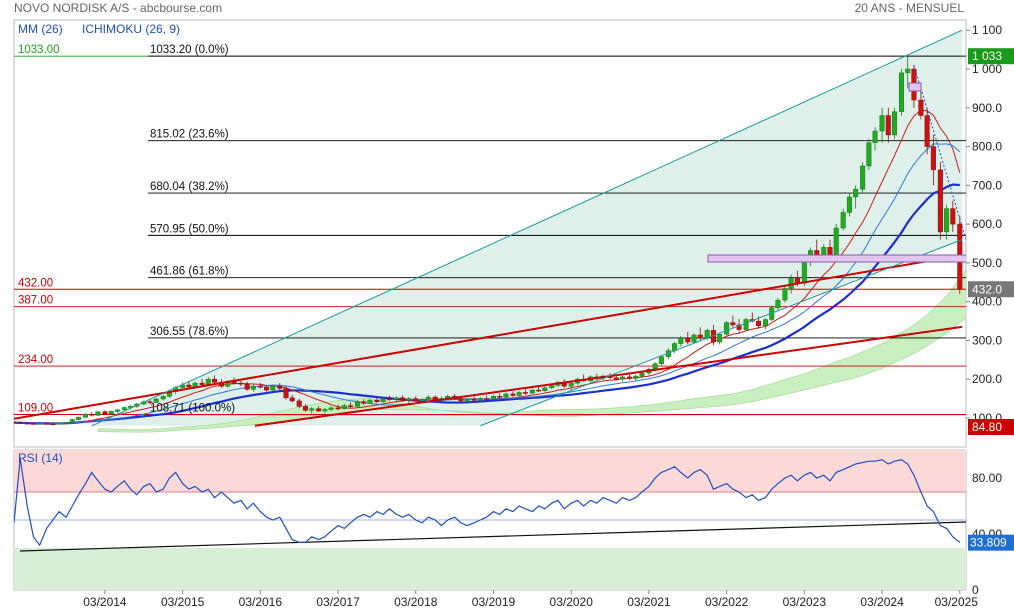 The image size is (1014, 613). I want to click on rsi-line, so click(487, 502).